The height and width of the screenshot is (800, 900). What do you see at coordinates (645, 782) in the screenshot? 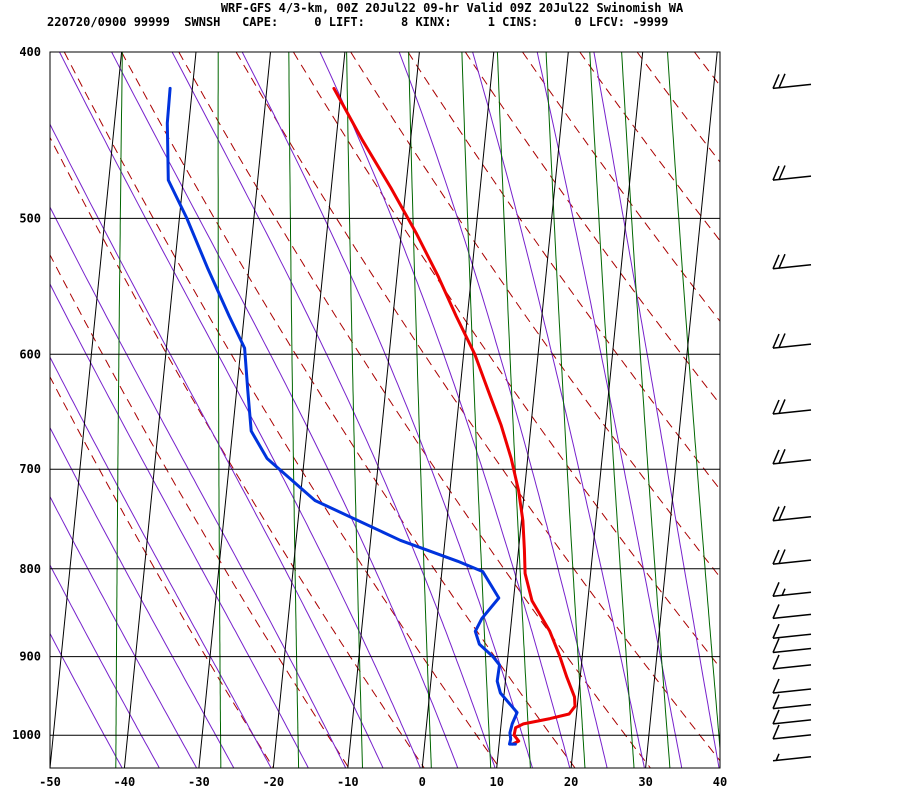
I see `x-tick-label: 30` at bounding box center [645, 782].